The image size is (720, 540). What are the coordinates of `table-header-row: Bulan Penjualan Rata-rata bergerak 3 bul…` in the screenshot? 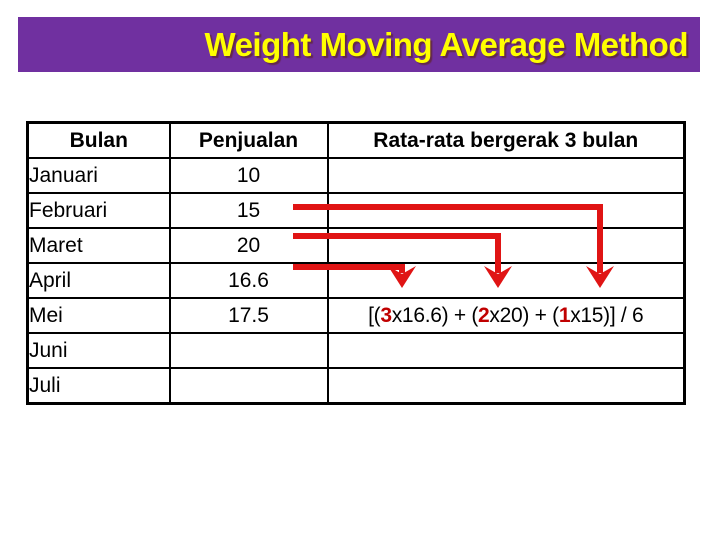 It's located at (356, 140).